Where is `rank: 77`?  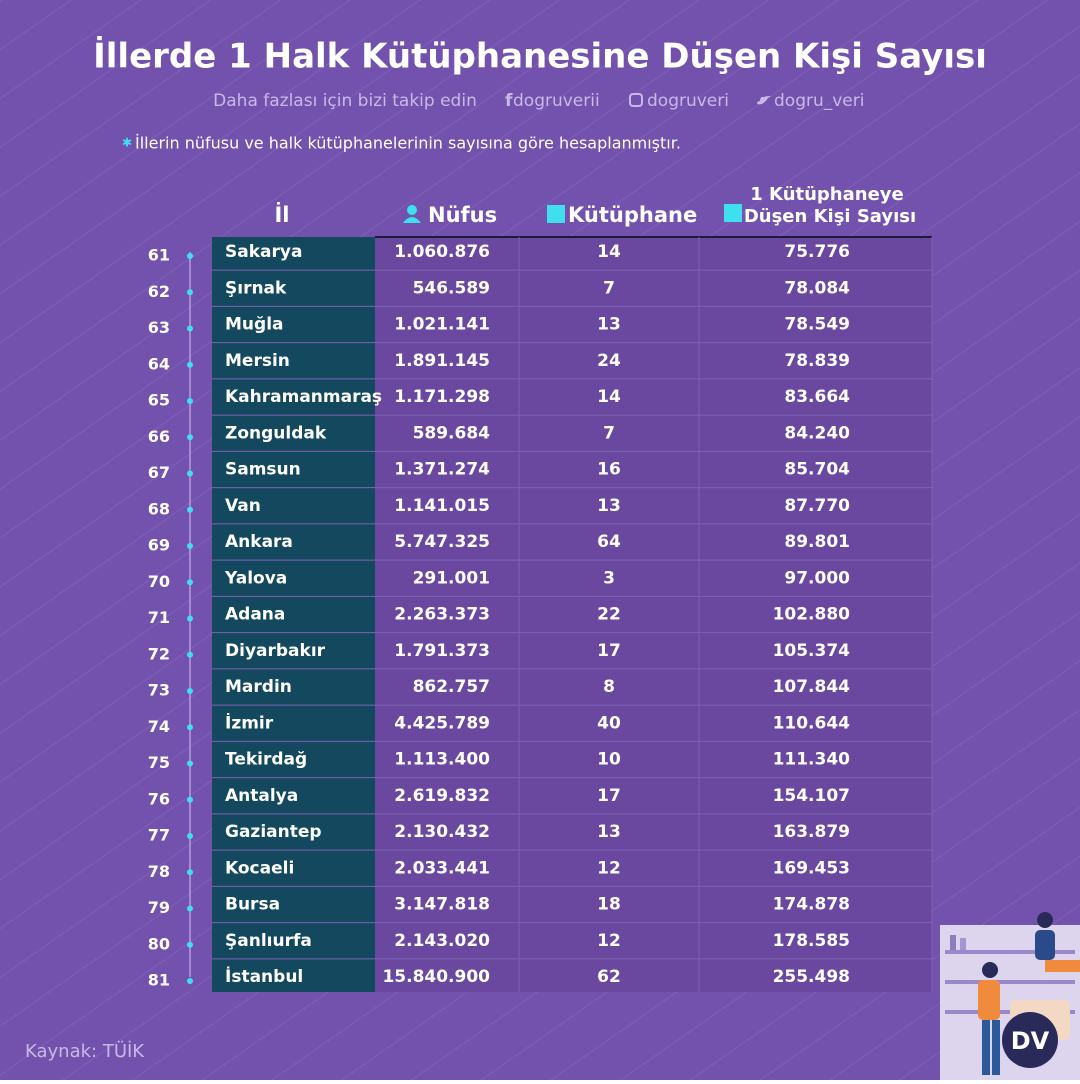
rank: 77 is located at coordinates (159, 835).